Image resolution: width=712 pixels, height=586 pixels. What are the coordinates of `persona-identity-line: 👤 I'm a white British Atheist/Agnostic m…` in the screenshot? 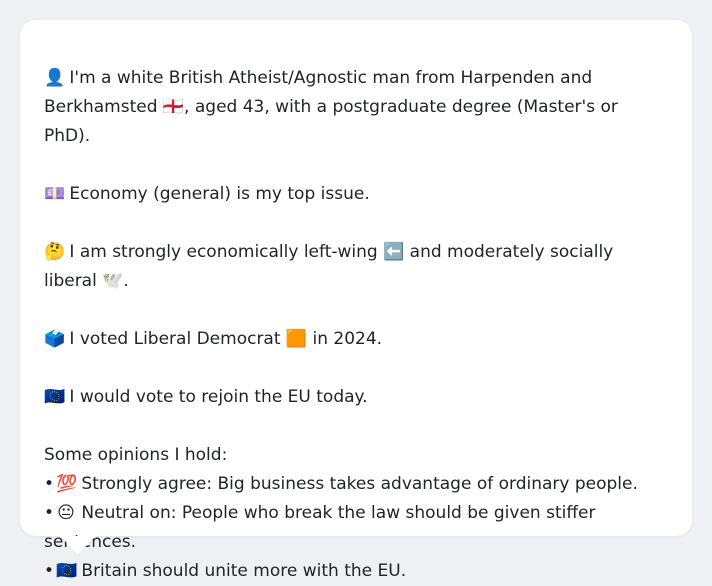 It's located at (356, 107).